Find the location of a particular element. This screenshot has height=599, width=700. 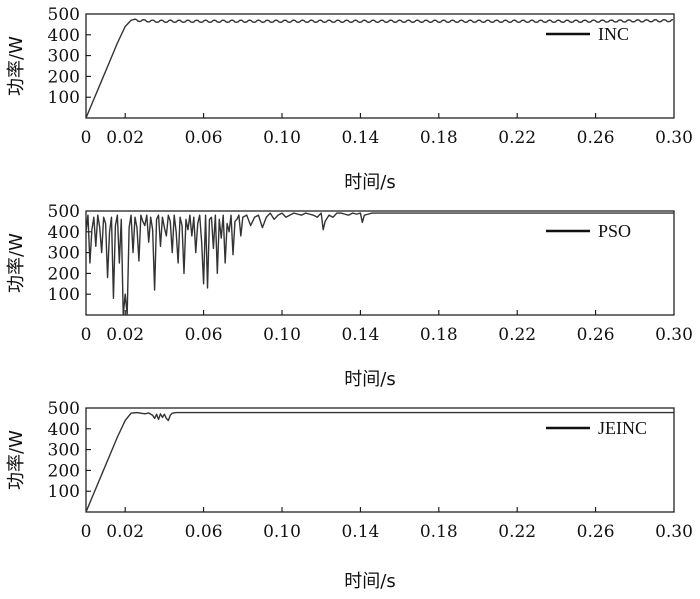

legend-label: PSO is located at coordinates (614, 231).